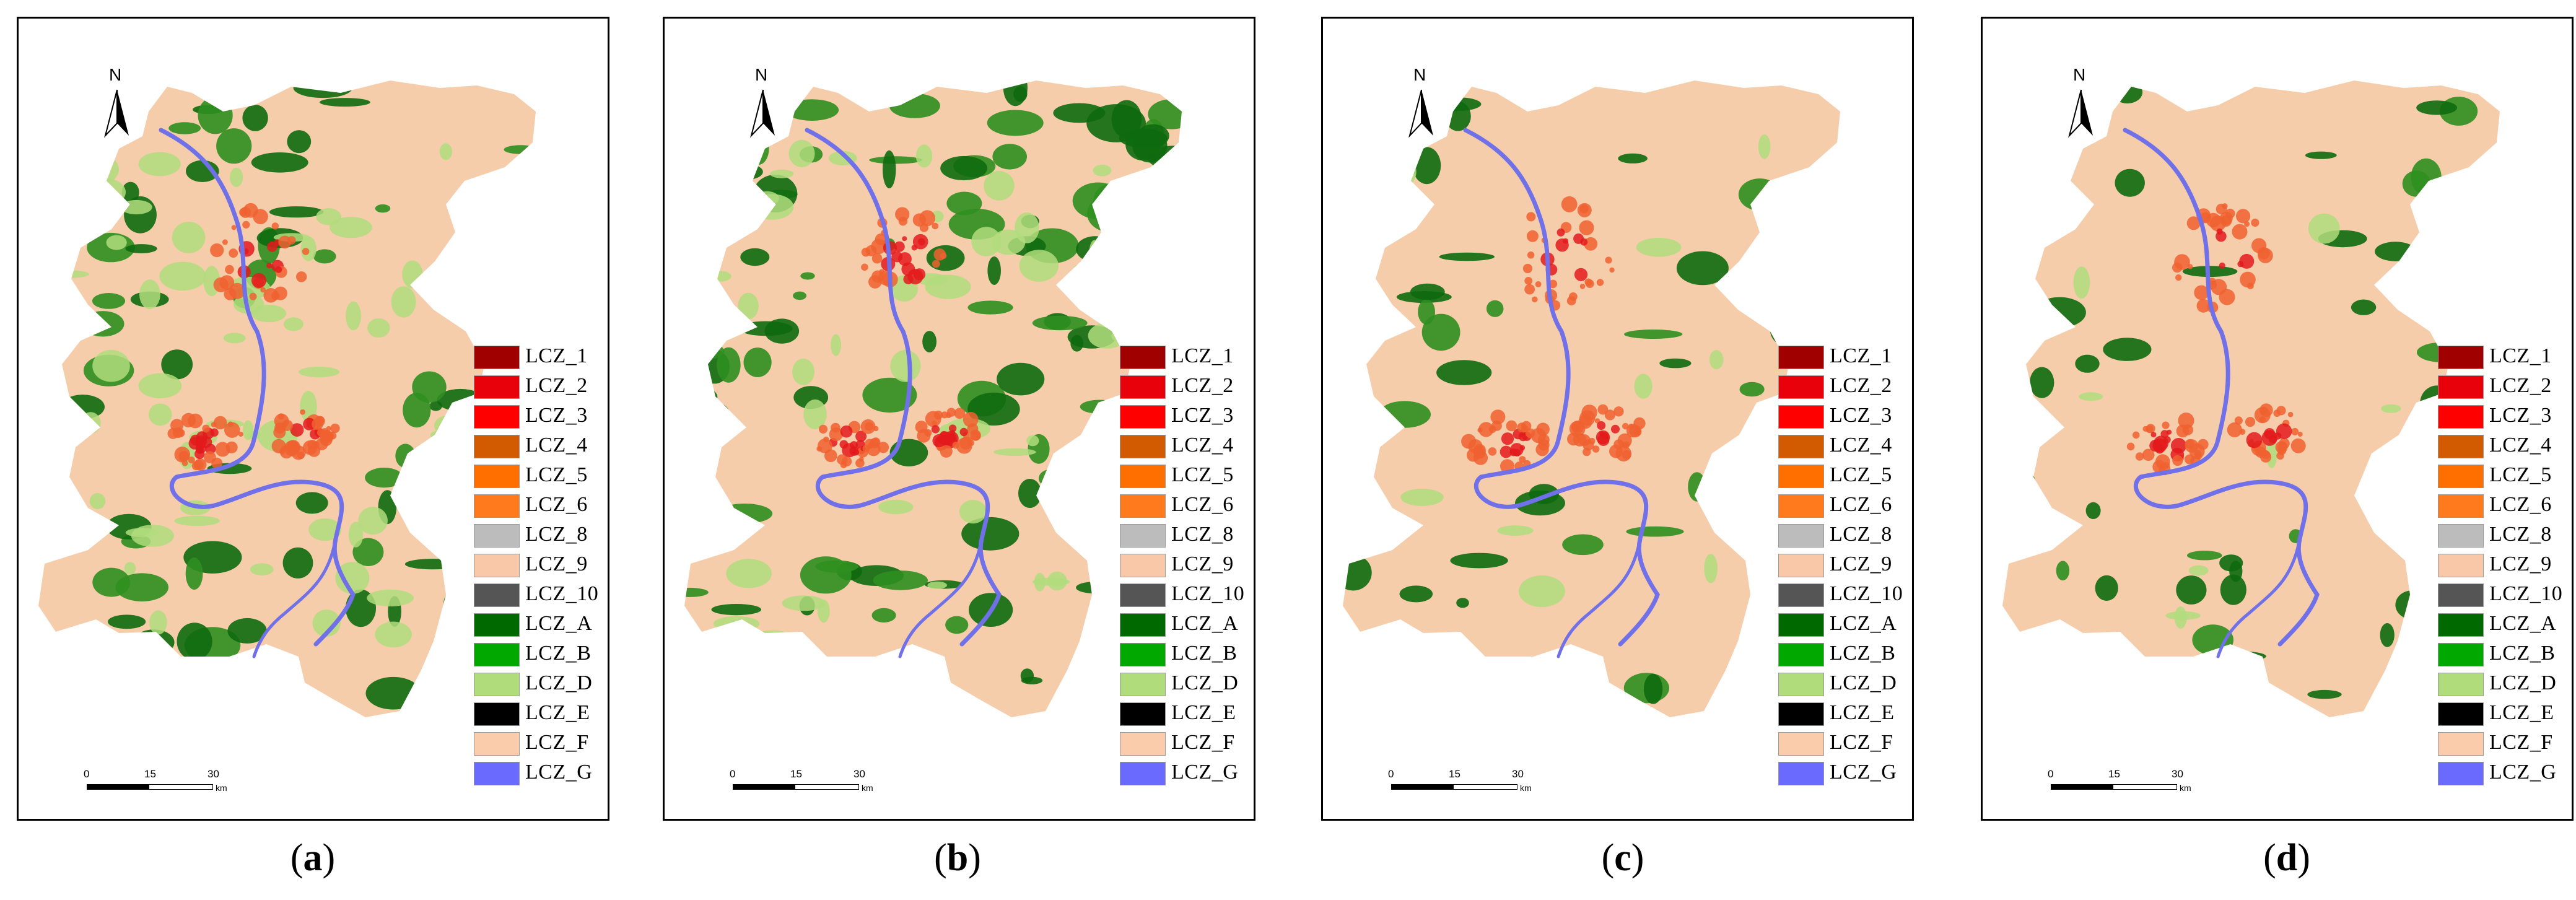  I want to click on legend-item: LCZ_A, so click(1185, 625).